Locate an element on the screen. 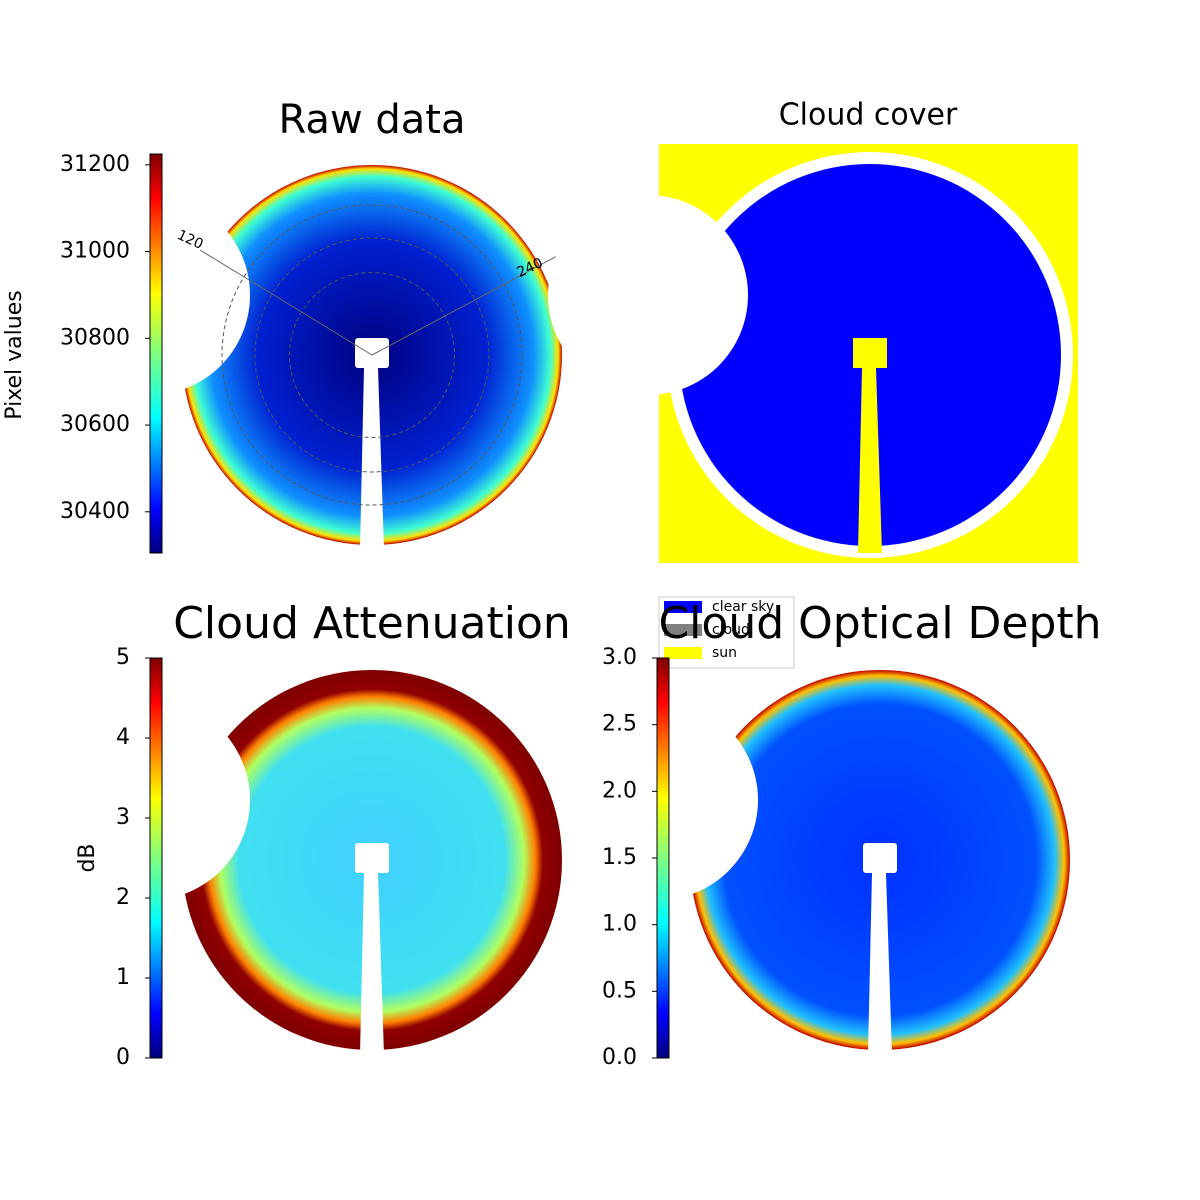 Image resolution: width=1200 pixels, height=1200 pixels. colorbar-tick-label: 3.0 is located at coordinates (619, 657).